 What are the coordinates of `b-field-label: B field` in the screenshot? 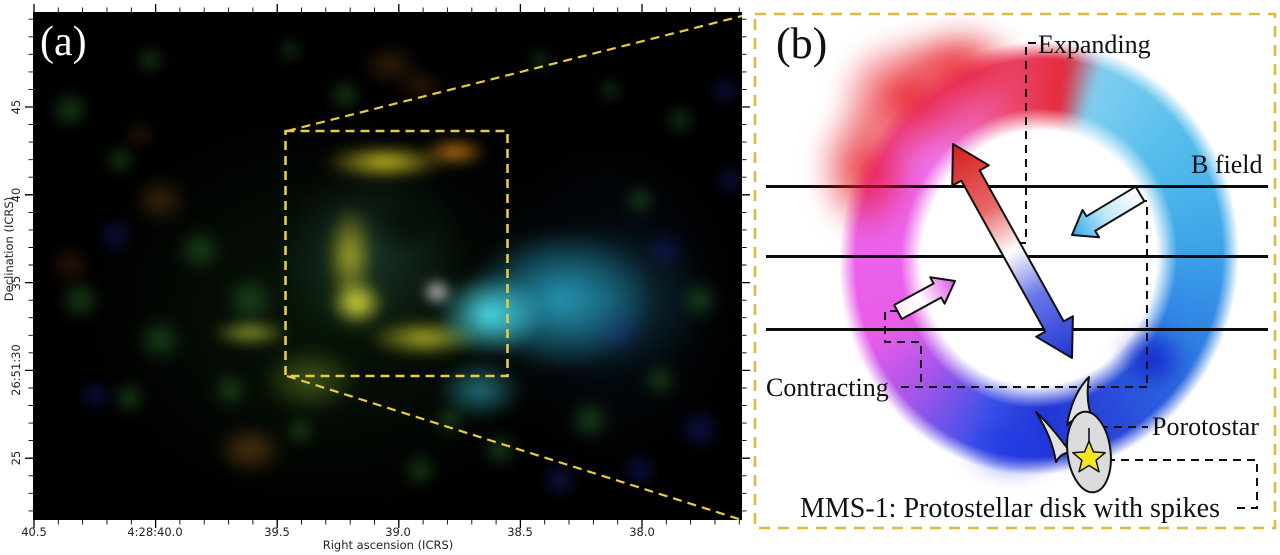 It's located at (1227, 164).